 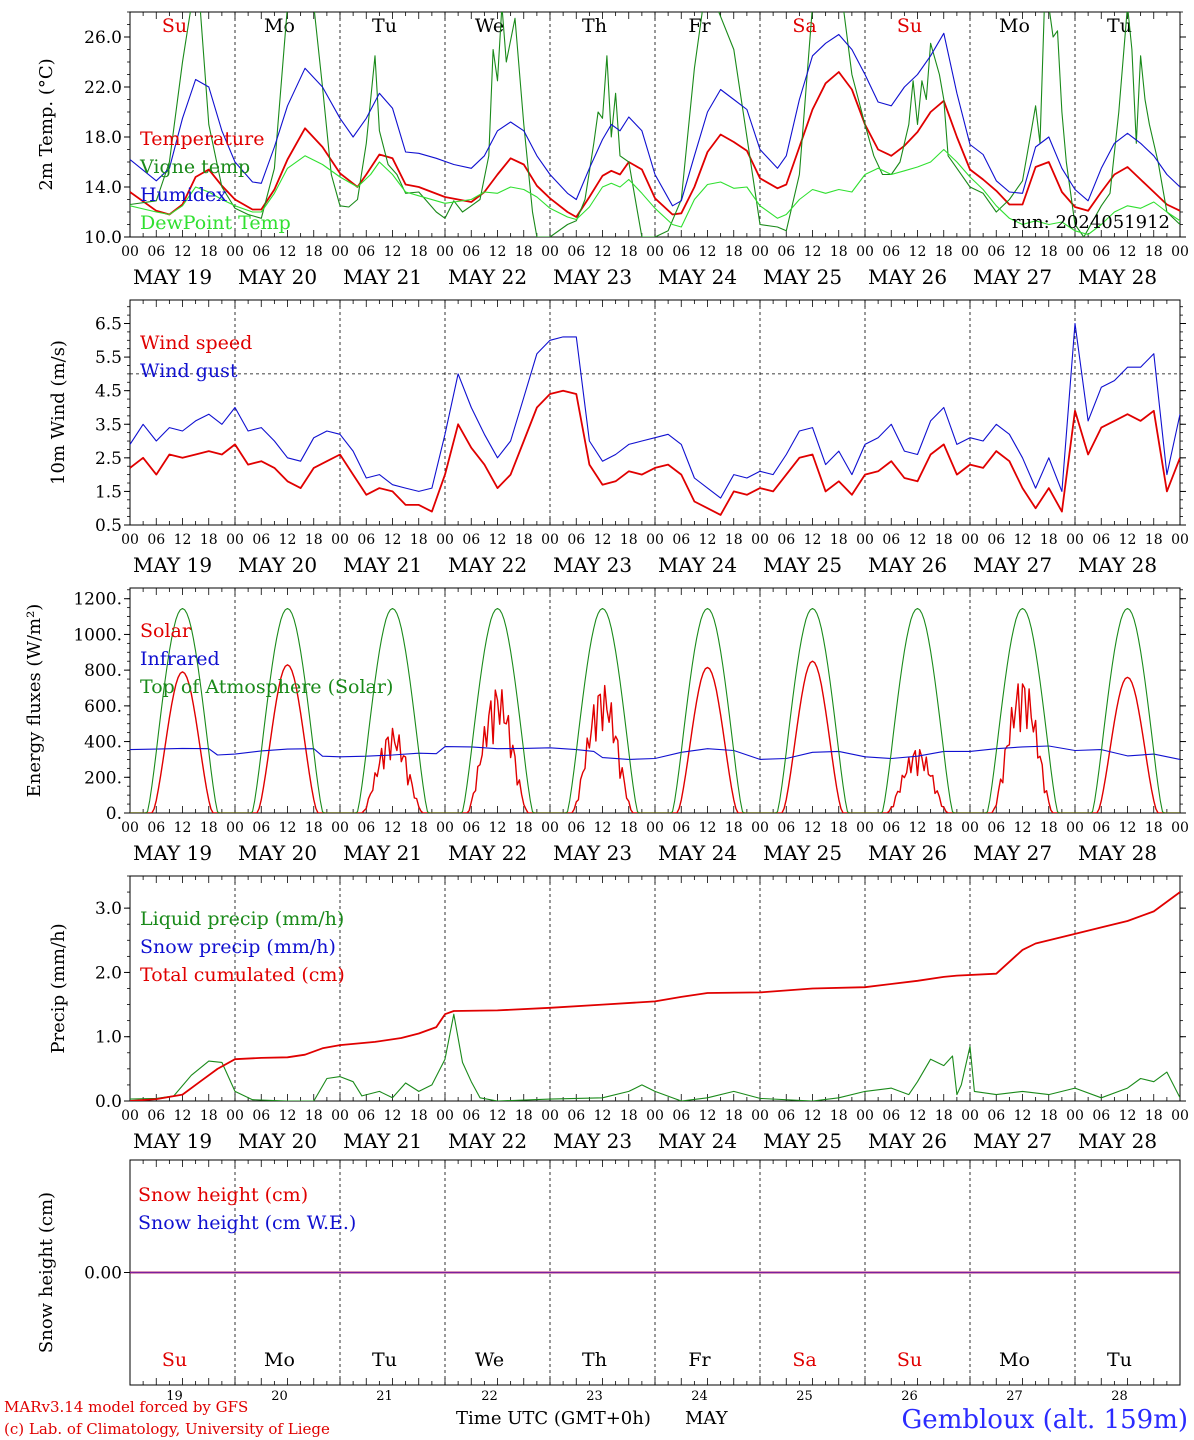 What do you see at coordinates (223, 1195) in the screenshot?
I see `legend-entry: Snow height (cm)` at bounding box center [223, 1195].